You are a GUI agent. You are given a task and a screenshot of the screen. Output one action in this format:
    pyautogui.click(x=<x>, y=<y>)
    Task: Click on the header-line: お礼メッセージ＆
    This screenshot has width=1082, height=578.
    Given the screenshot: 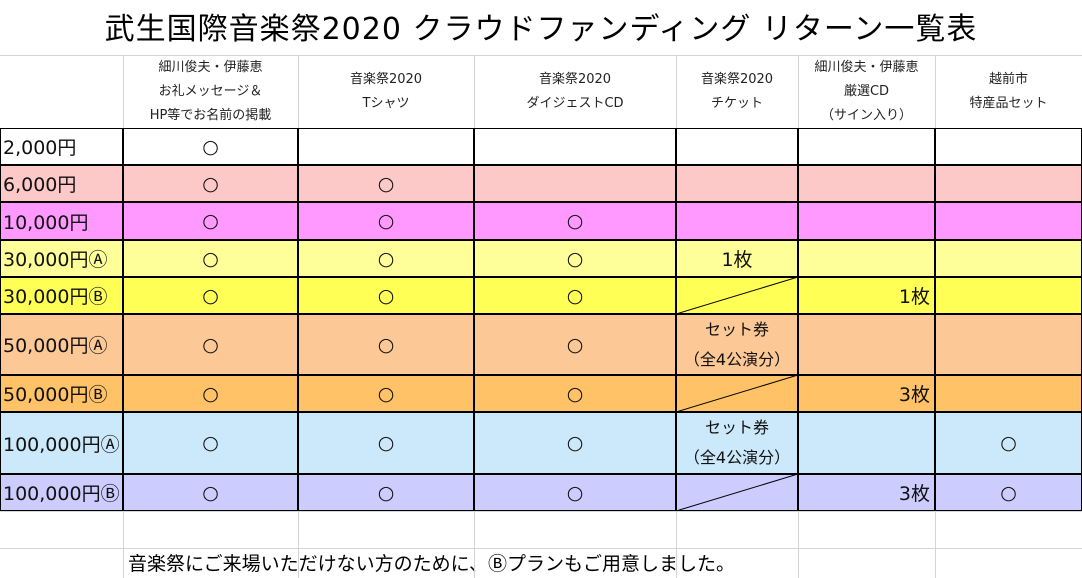 What is the action you would take?
    pyautogui.click(x=210, y=91)
    